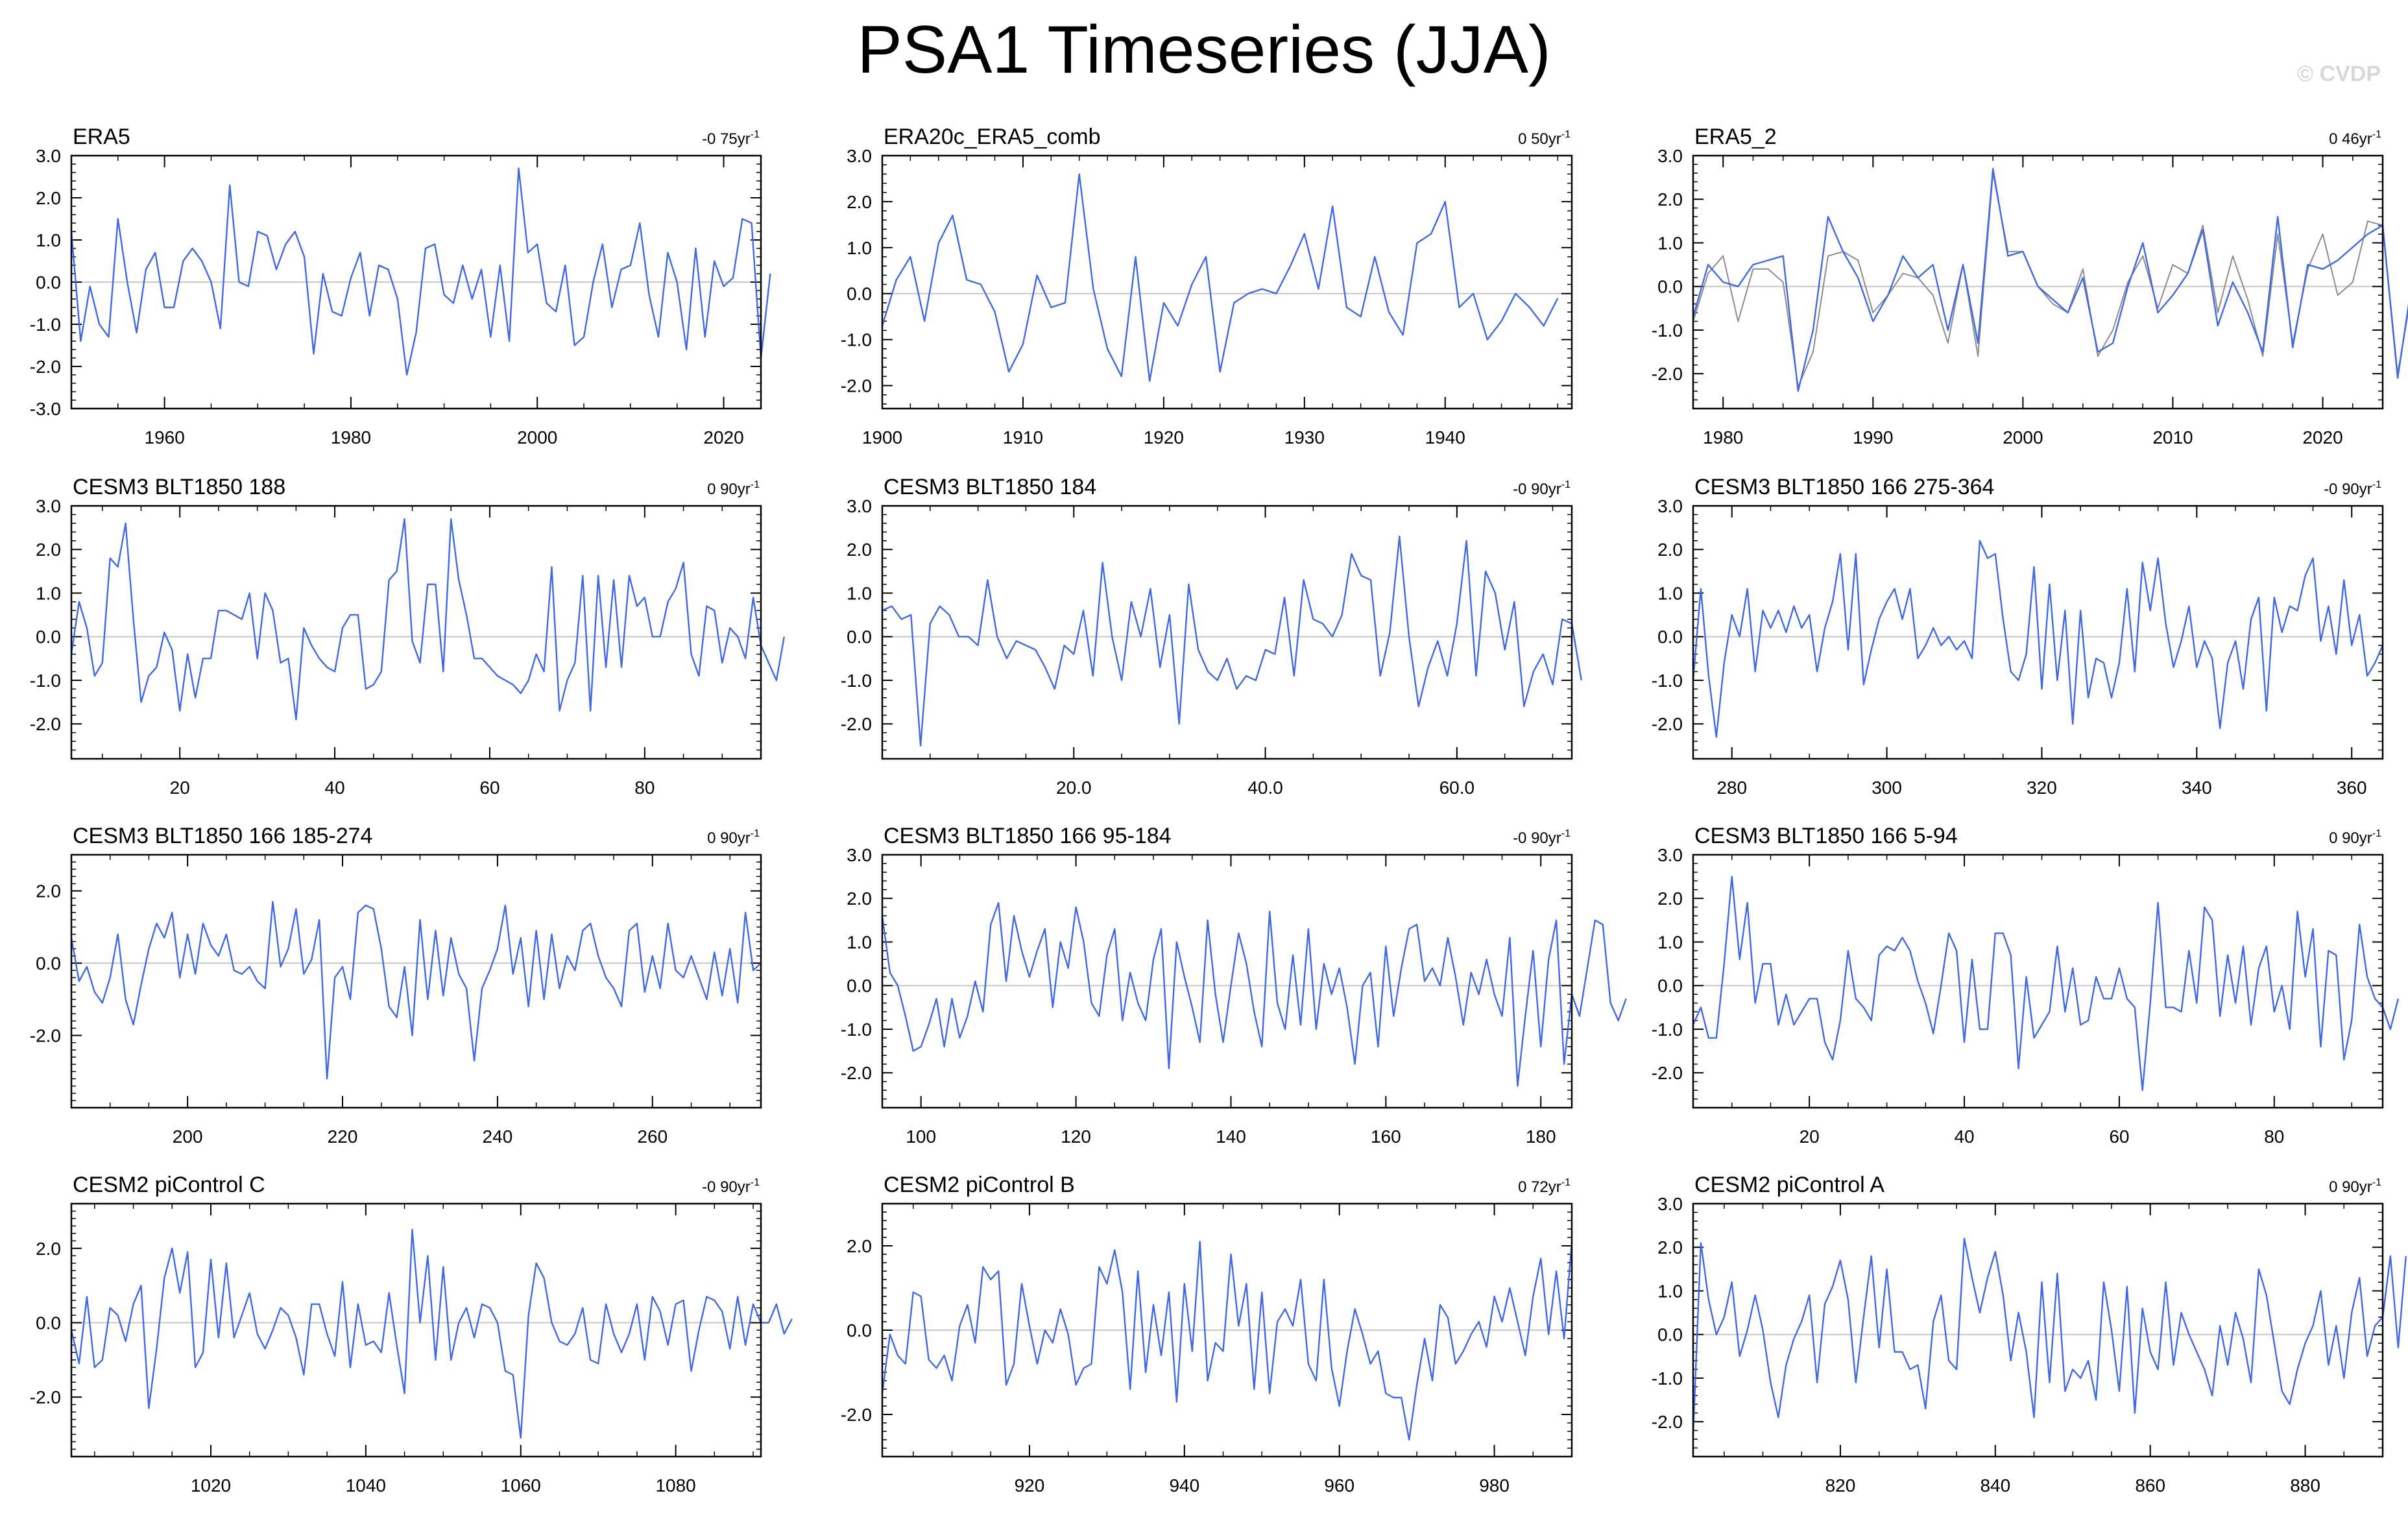  I want to click on x-tick-label: 2000, so click(2023, 437).